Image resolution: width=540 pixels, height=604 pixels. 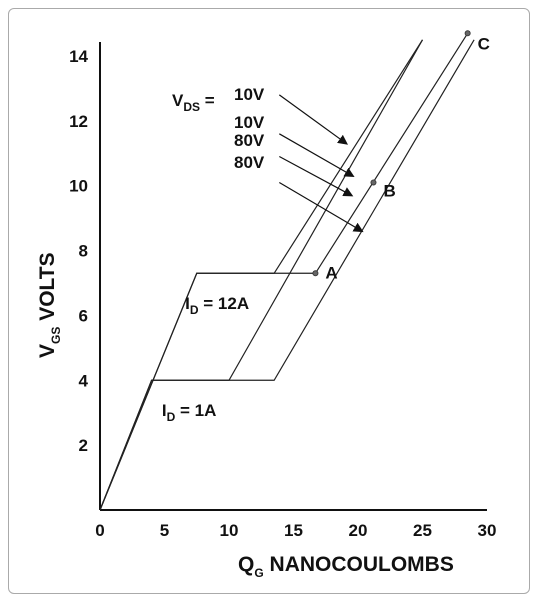 What do you see at coordinates (346, 566) in the screenshot?
I see `x-axis-label: QG NANOCOULOMBS` at bounding box center [346, 566].